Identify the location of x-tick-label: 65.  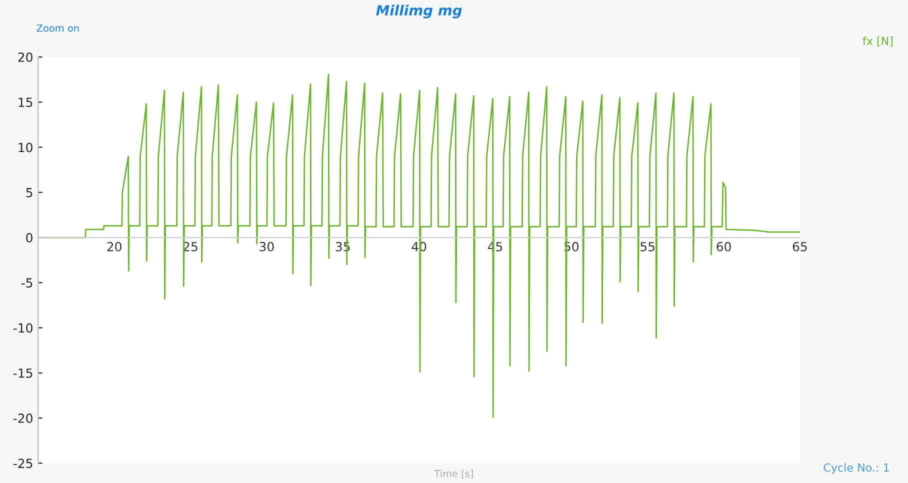
(799, 247).